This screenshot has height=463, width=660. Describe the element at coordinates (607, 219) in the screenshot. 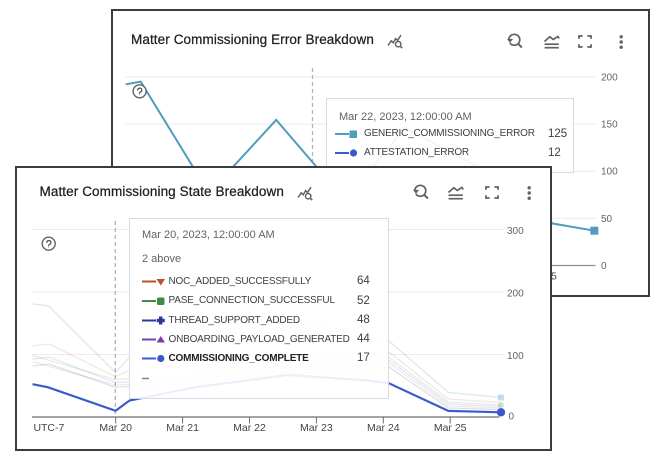

I see `svg-text: 50` at that location.